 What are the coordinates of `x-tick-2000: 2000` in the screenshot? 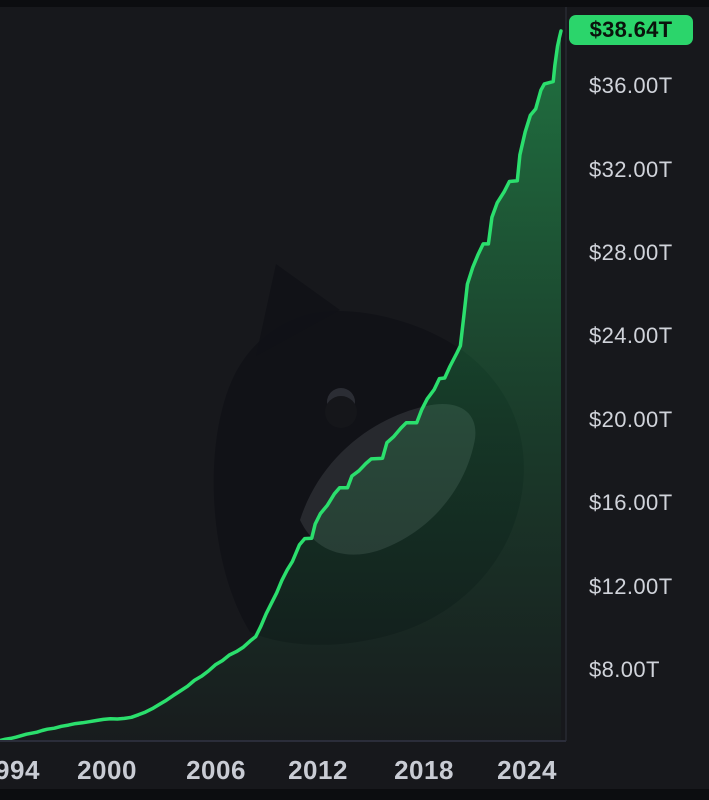 It's located at (107, 770).